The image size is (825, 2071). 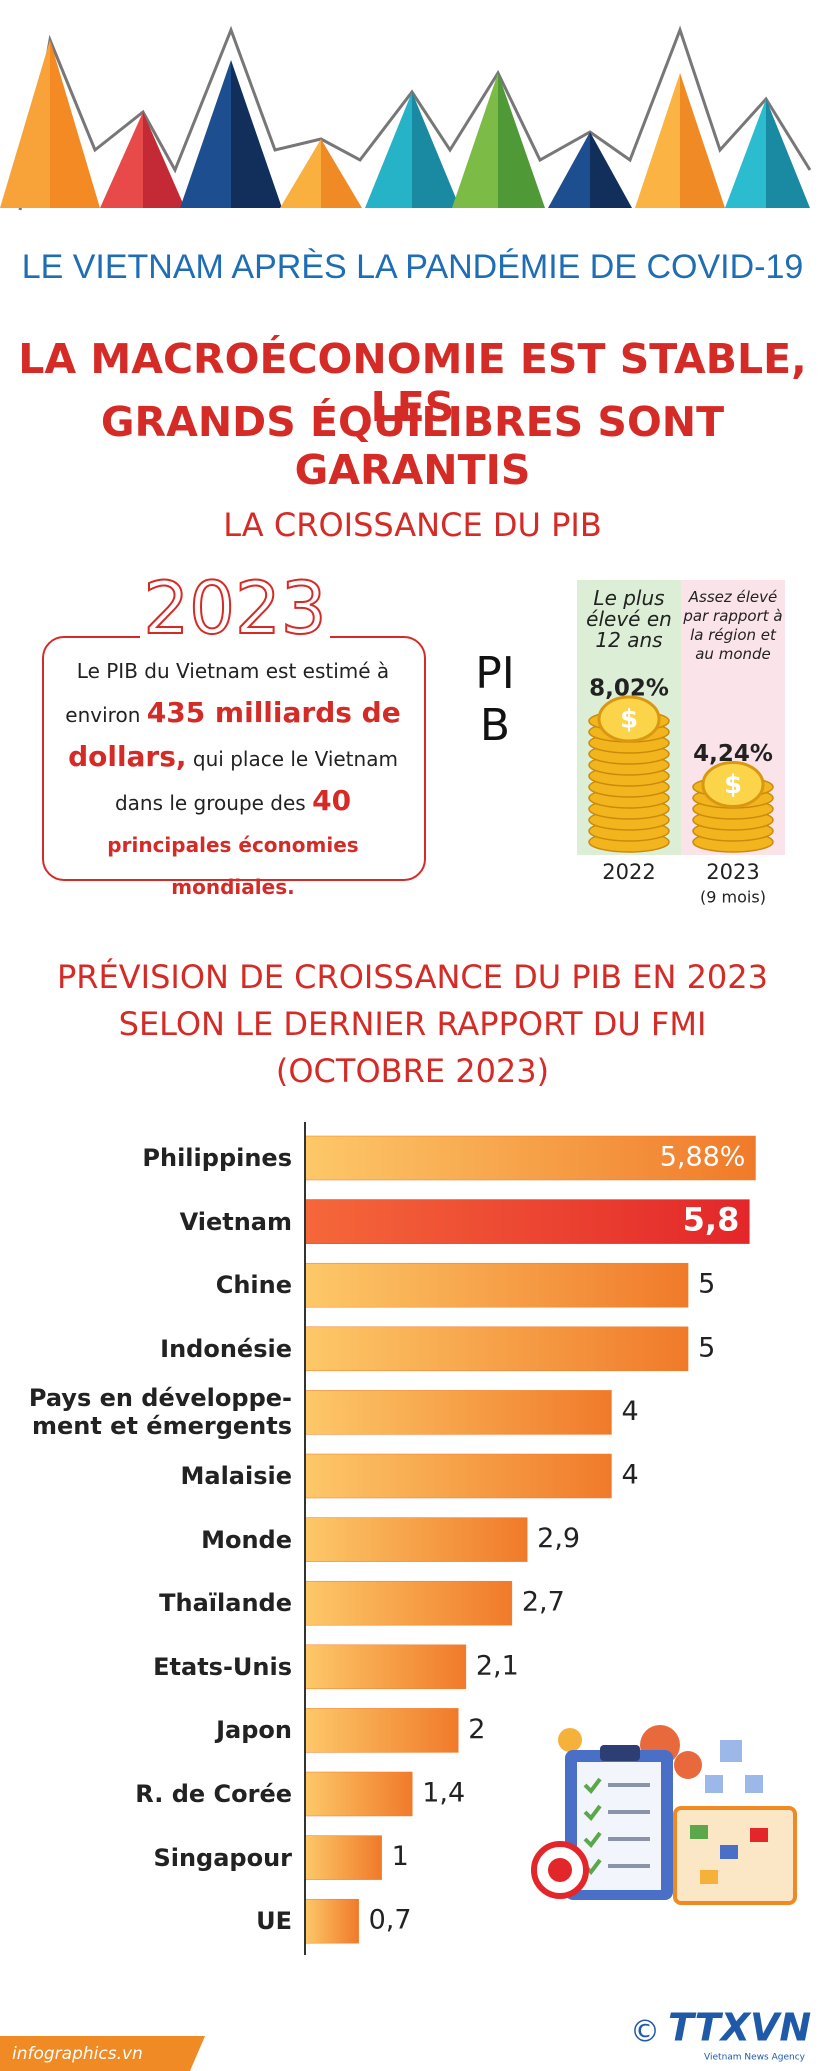 I want to click on category-label: Monde, so click(x=246, y=1539).